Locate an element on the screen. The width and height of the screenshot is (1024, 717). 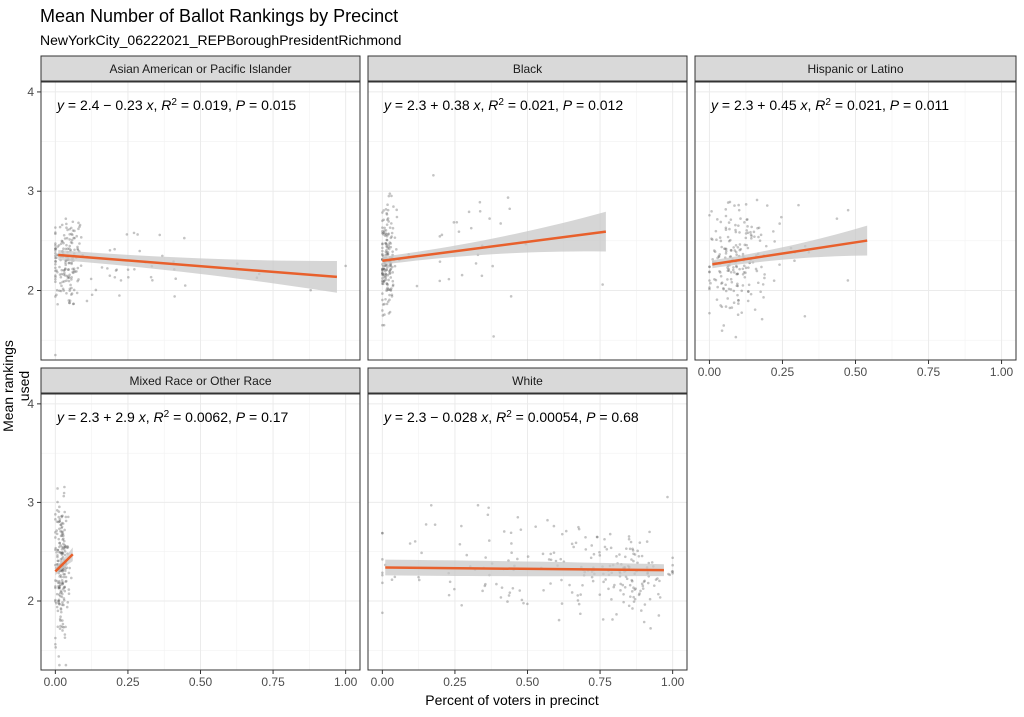
facet-strip-label: Black is located at coordinates (528, 69).